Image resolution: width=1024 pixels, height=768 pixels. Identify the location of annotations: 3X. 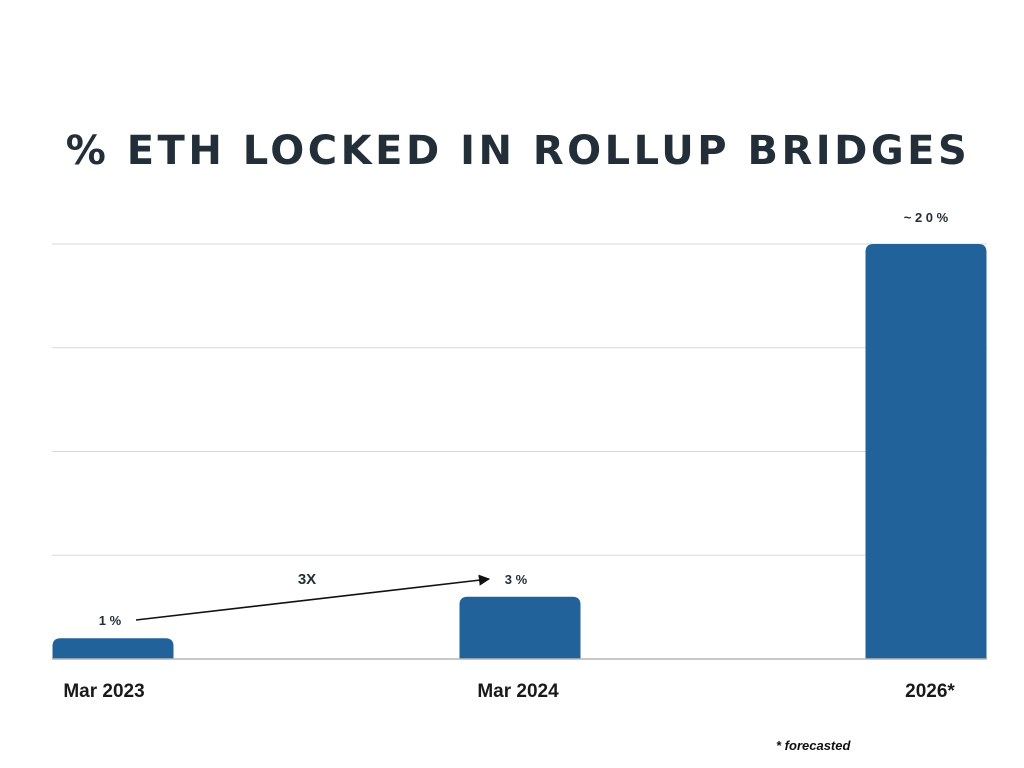
(313, 596).